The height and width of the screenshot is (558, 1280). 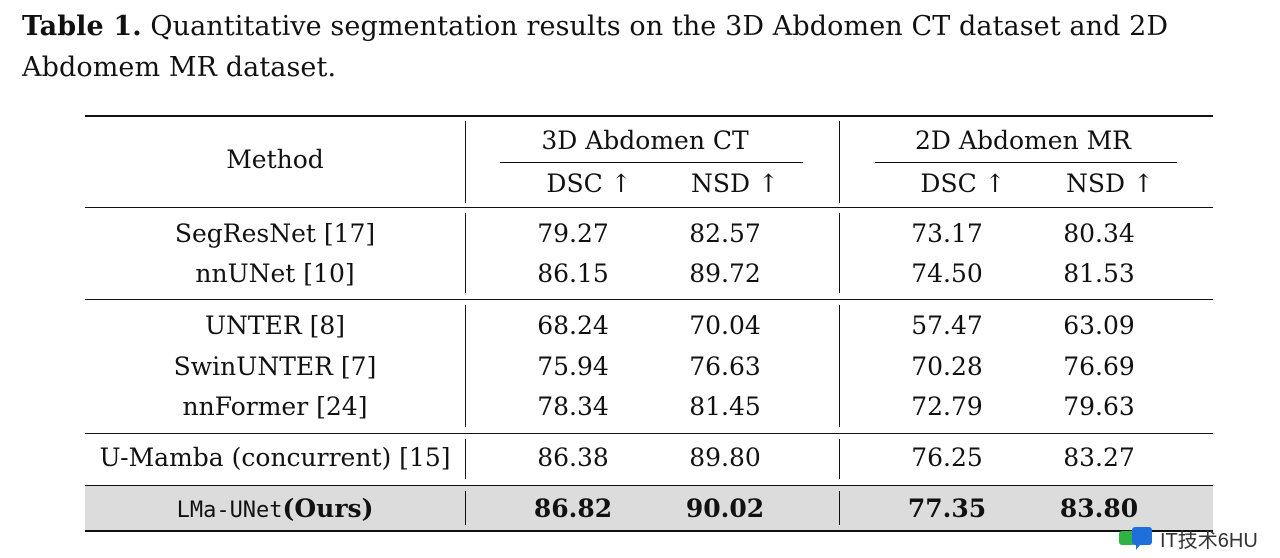 What do you see at coordinates (947, 508) in the screenshot?
I see `ours-cell: 77.35` at bounding box center [947, 508].